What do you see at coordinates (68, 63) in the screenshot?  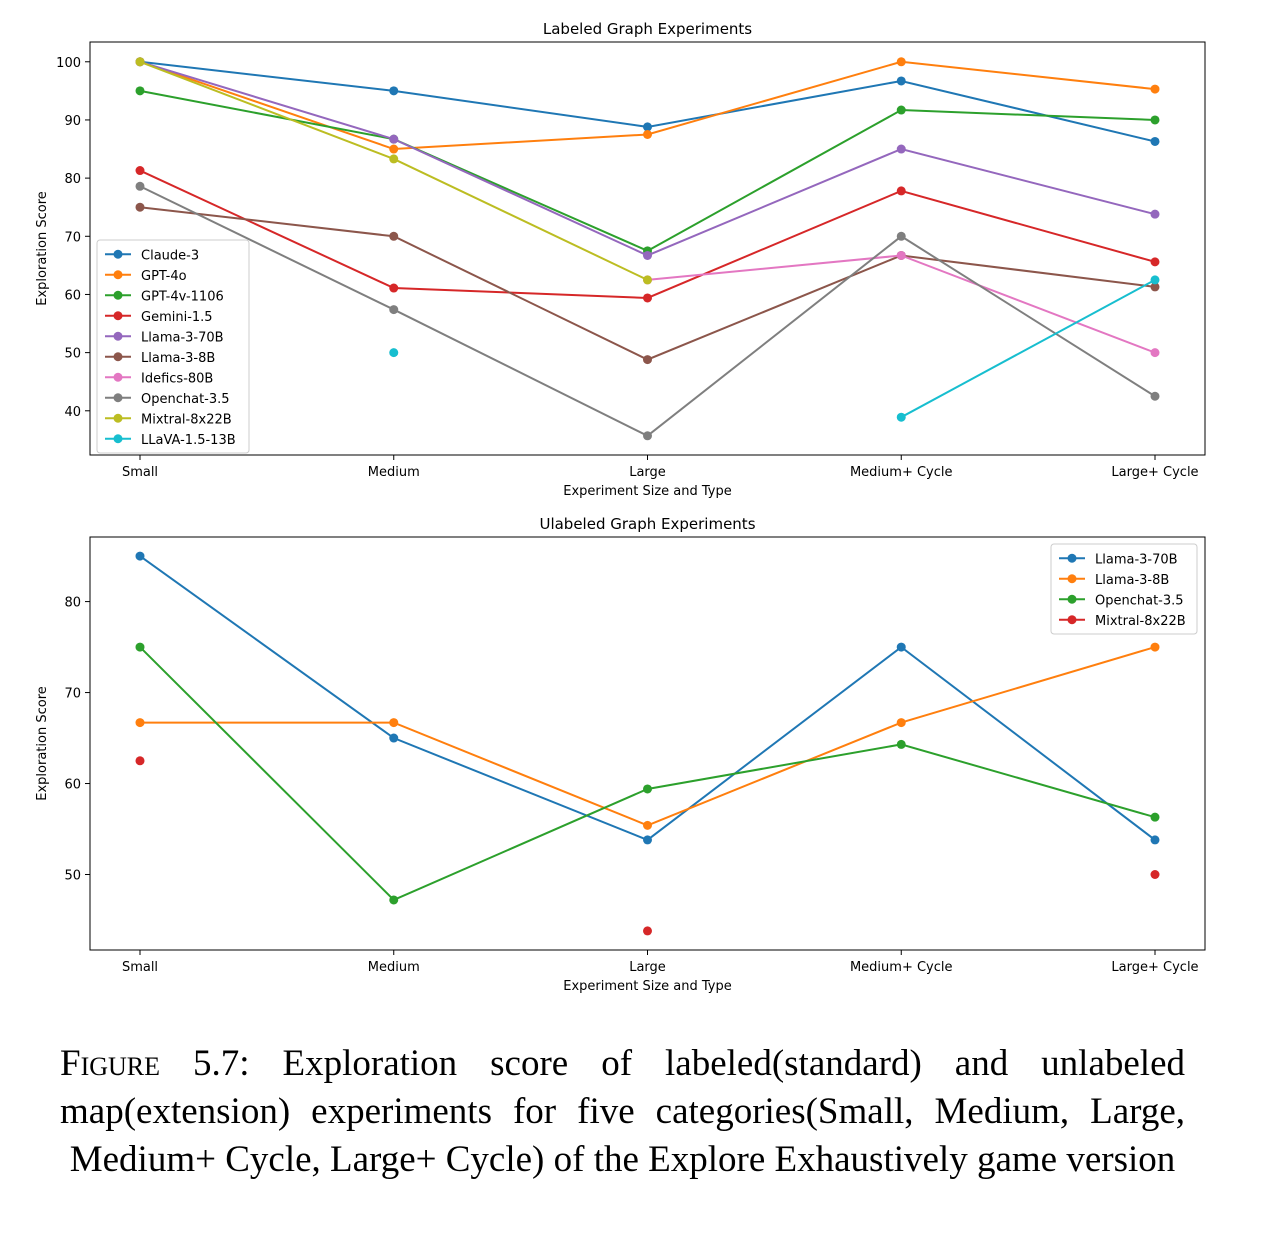 I see `y-tick-label: 100` at bounding box center [68, 63].